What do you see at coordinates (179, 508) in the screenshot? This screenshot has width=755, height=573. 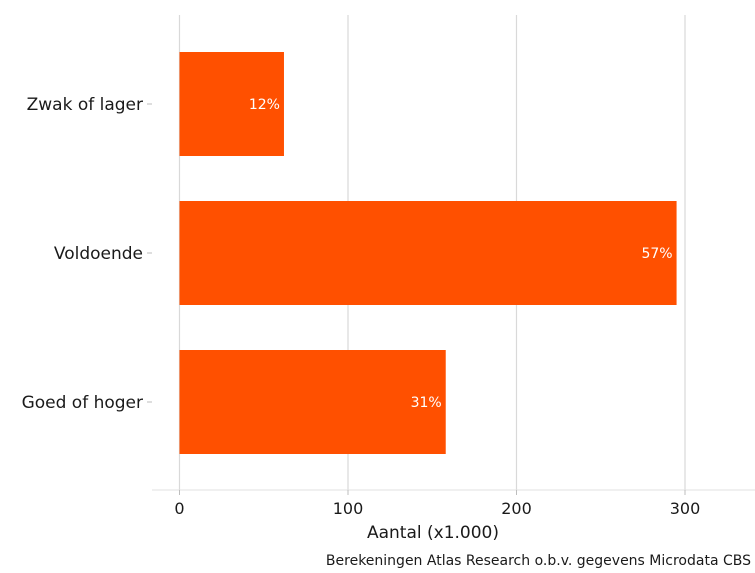 I see `x-tick-label: 0` at bounding box center [179, 508].